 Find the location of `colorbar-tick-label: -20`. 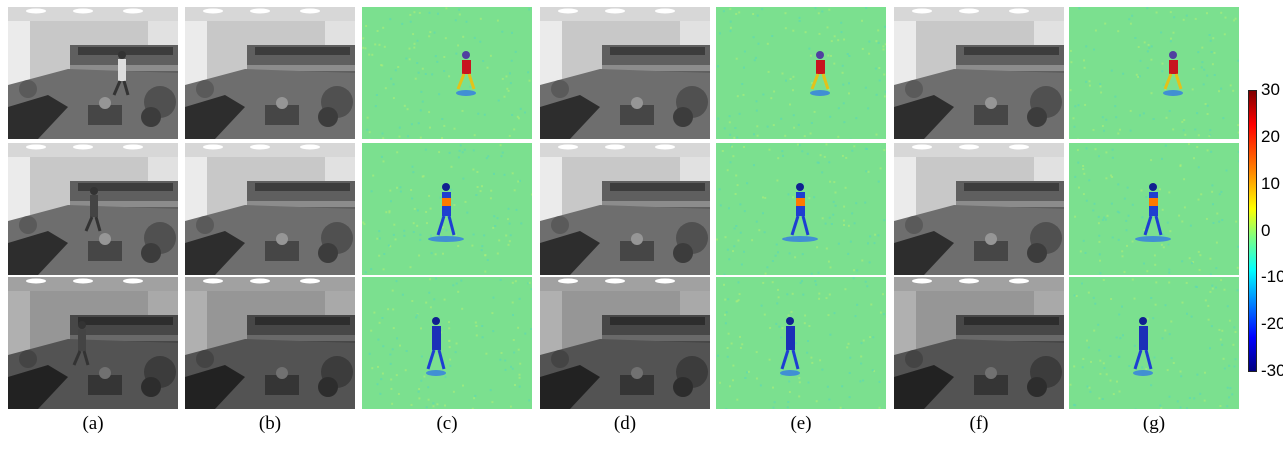

colorbar-tick-label: -20 is located at coordinates (1272, 323).